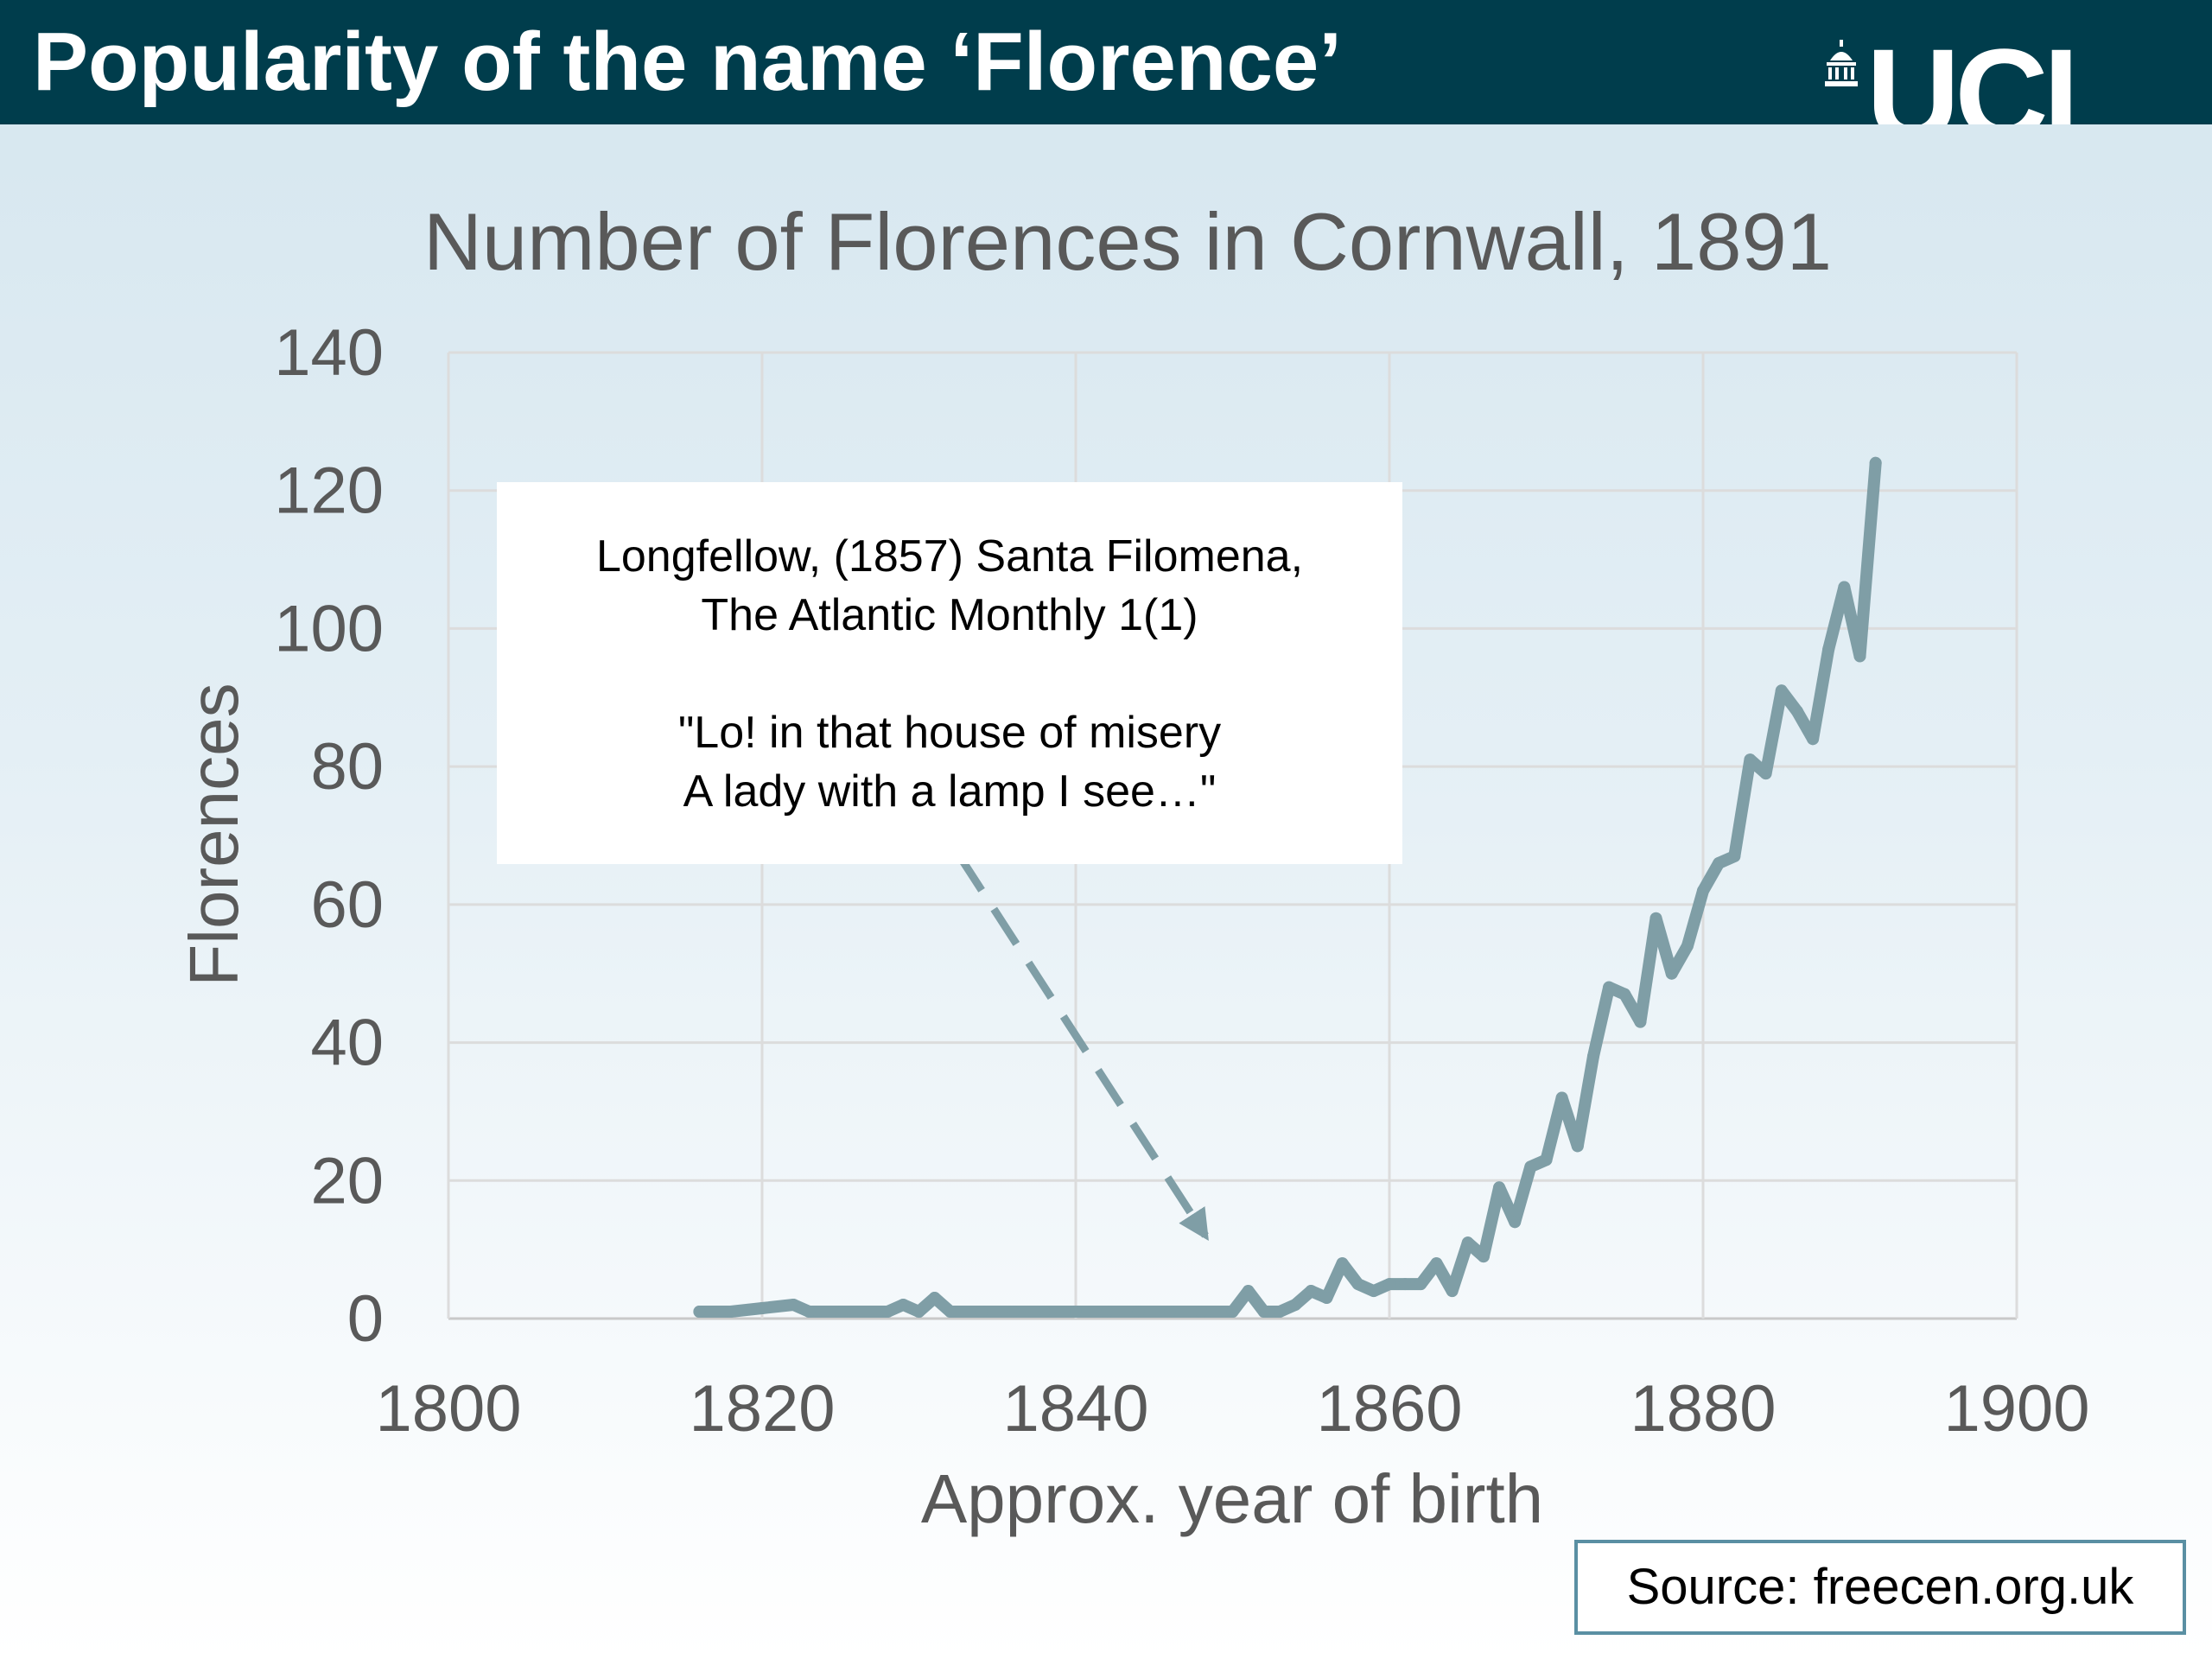 This screenshot has height=1659, width=2212. What do you see at coordinates (448, 1409) in the screenshot?
I see `x-tick-label: 1800` at bounding box center [448, 1409].